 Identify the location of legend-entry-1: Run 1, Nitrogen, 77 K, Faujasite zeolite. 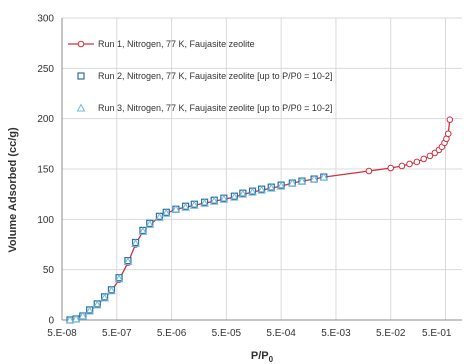
(161, 44).